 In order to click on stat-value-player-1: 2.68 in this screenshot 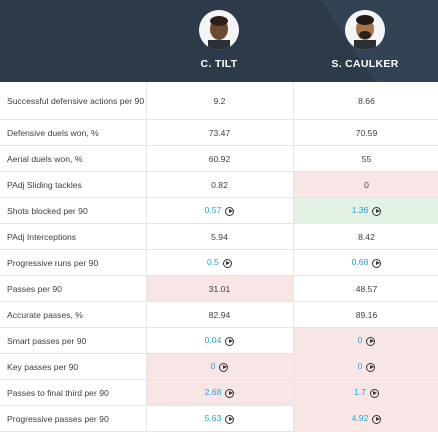, I will do `click(220, 392)`.